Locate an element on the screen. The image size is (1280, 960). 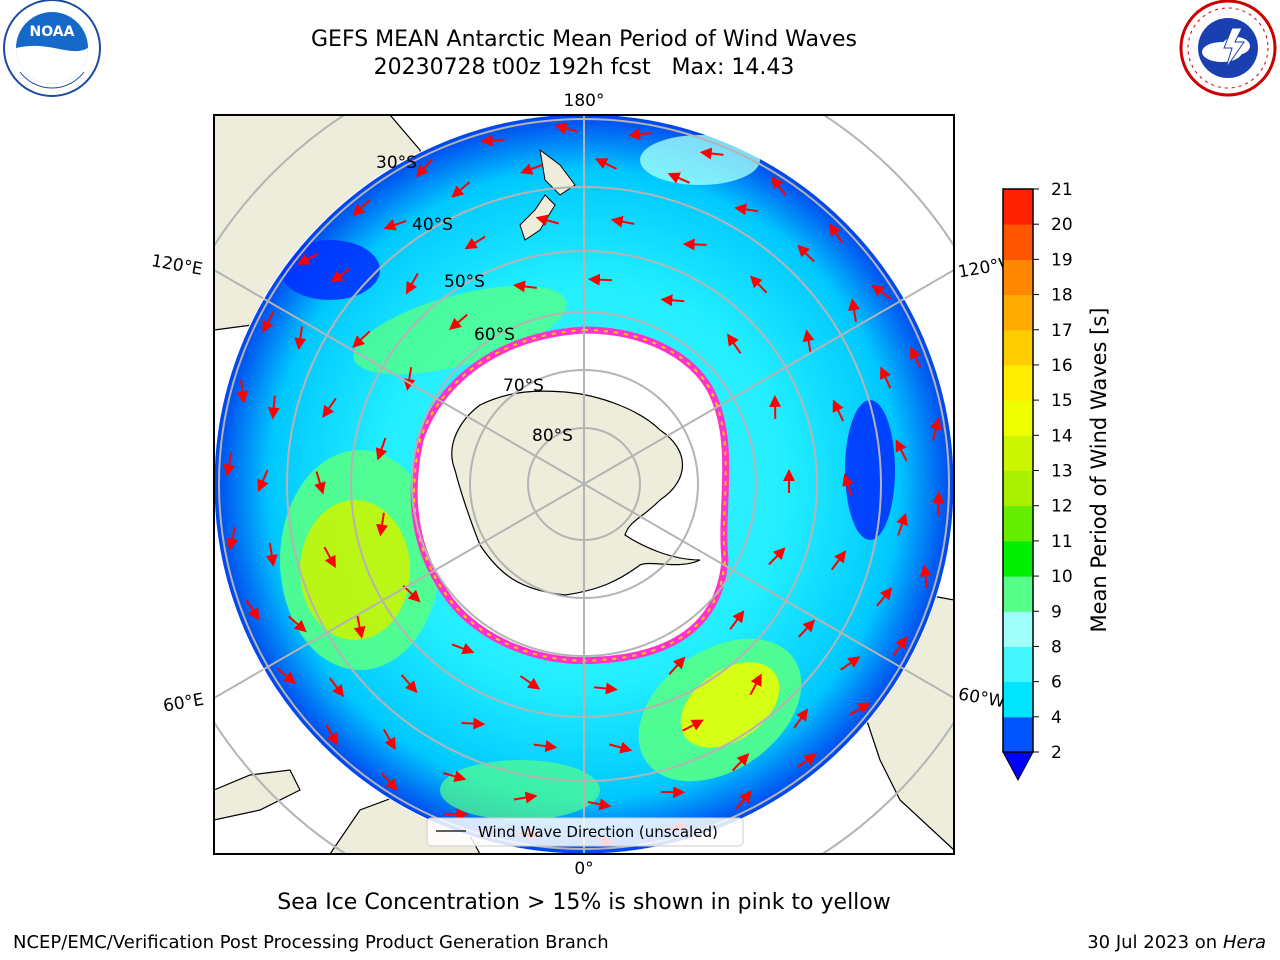
colorbar-extend-arrow is located at coordinates (1018, 766).